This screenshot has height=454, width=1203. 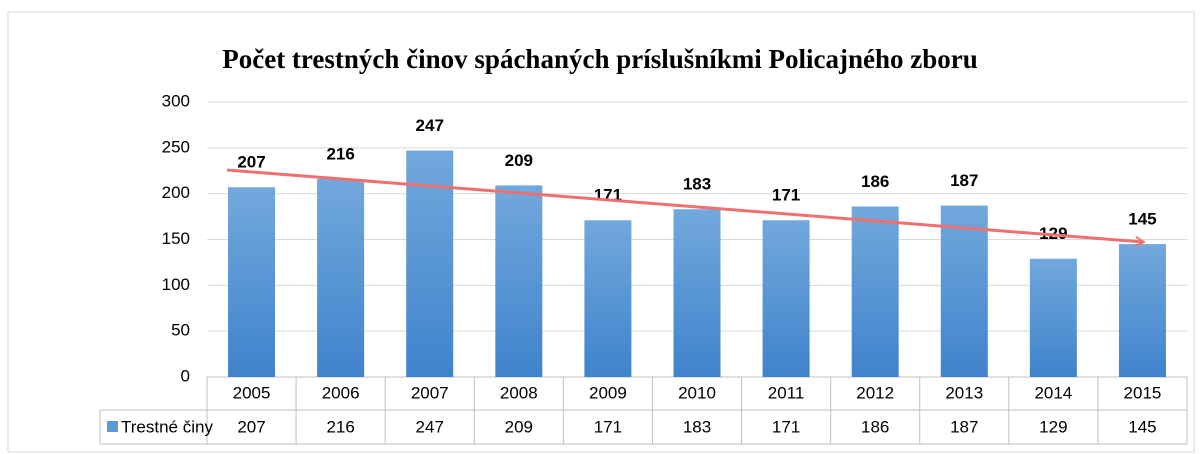 What do you see at coordinates (1142, 426) in the screenshot?
I see `table-value: 145` at bounding box center [1142, 426].